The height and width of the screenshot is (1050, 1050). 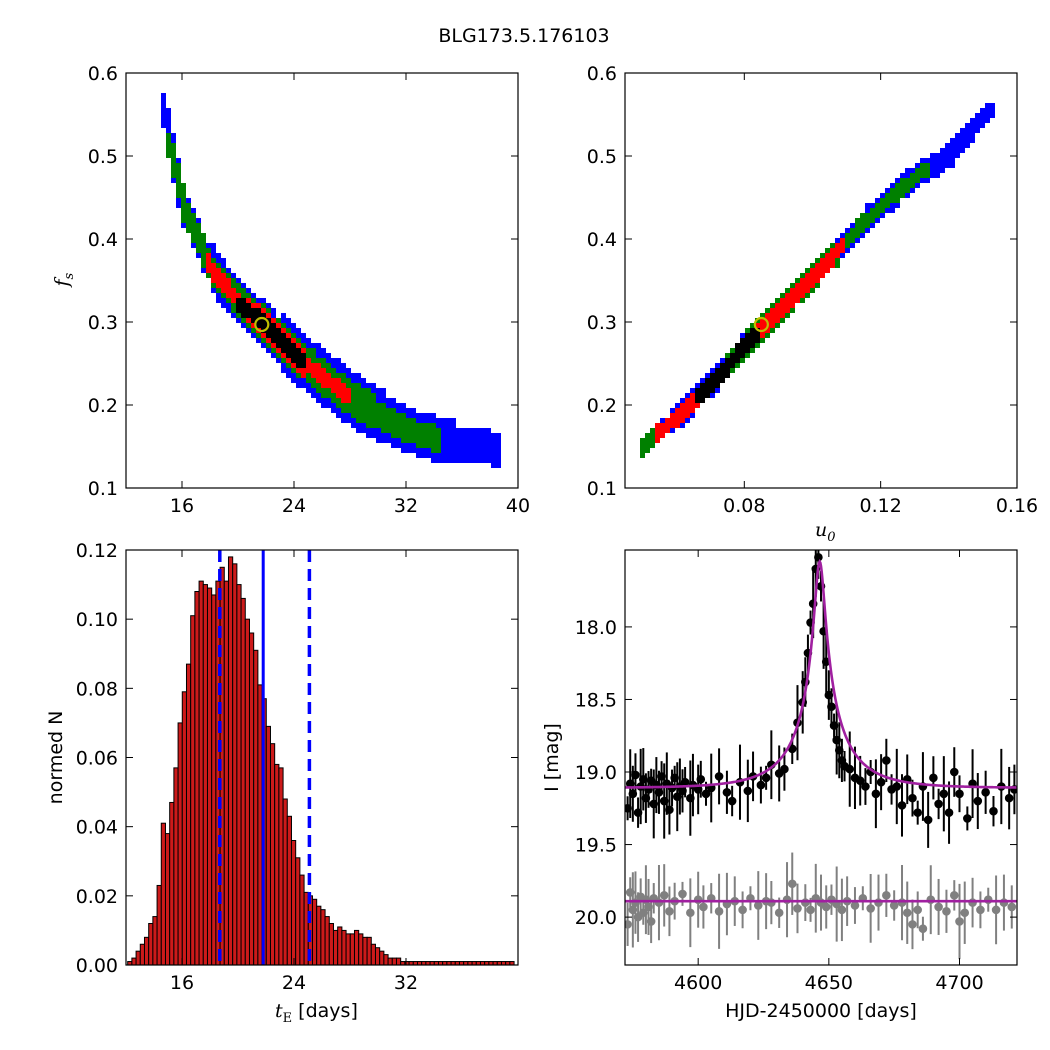 What do you see at coordinates (602, 74) in the screenshot?
I see `y-tick-label: 0.6` at bounding box center [602, 74].